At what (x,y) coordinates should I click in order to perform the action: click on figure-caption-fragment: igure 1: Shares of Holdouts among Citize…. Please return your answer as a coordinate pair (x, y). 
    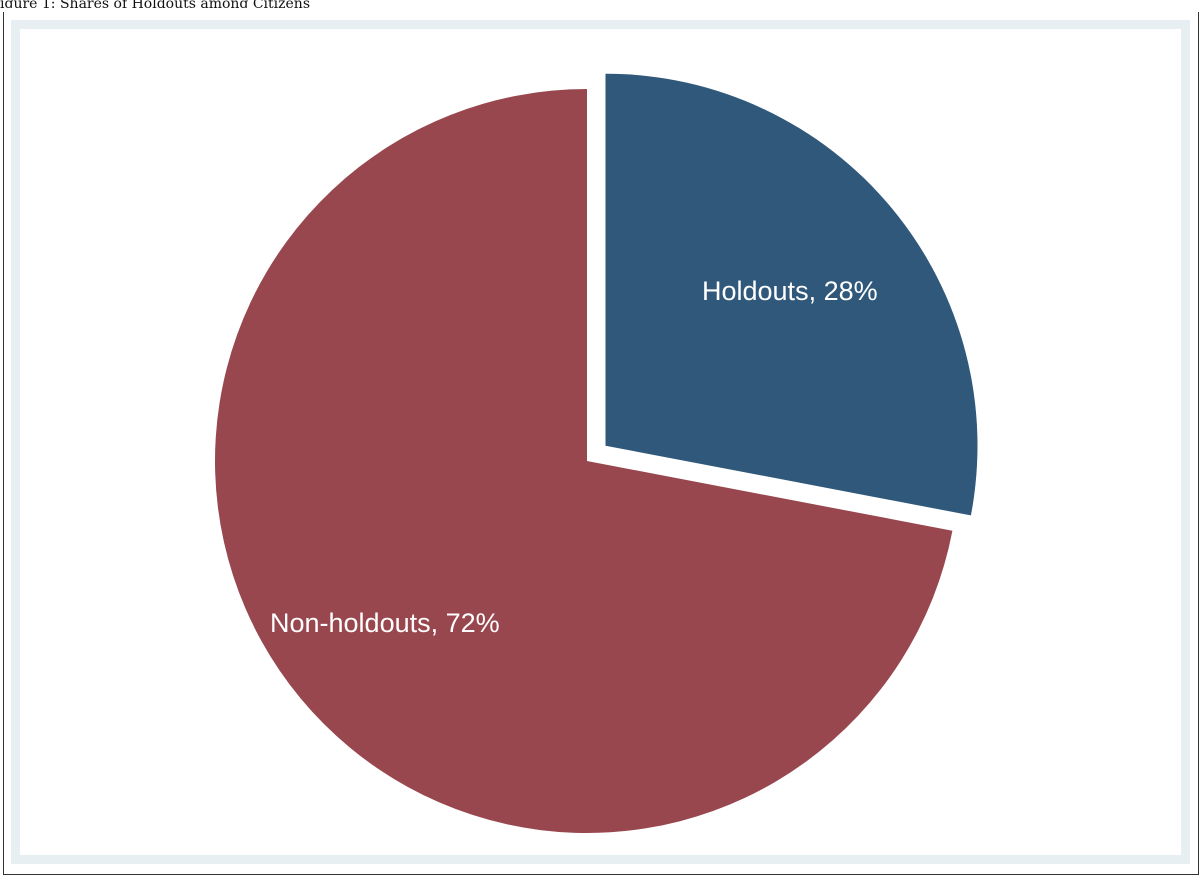
    Looking at the image, I should click on (155, 4).